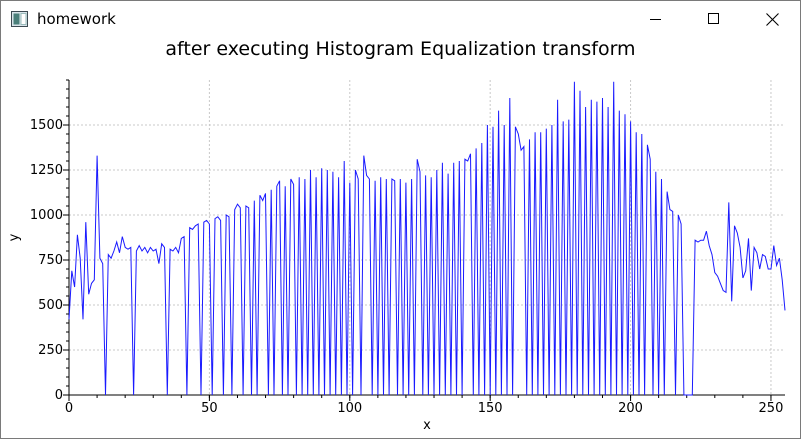 Image resolution: width=801 pixels, height=439 pixels. What do you see at coordinates (46, 170) in the screenshot?
I see `y-tick-label: 1250` at bounding box center [46, 170].